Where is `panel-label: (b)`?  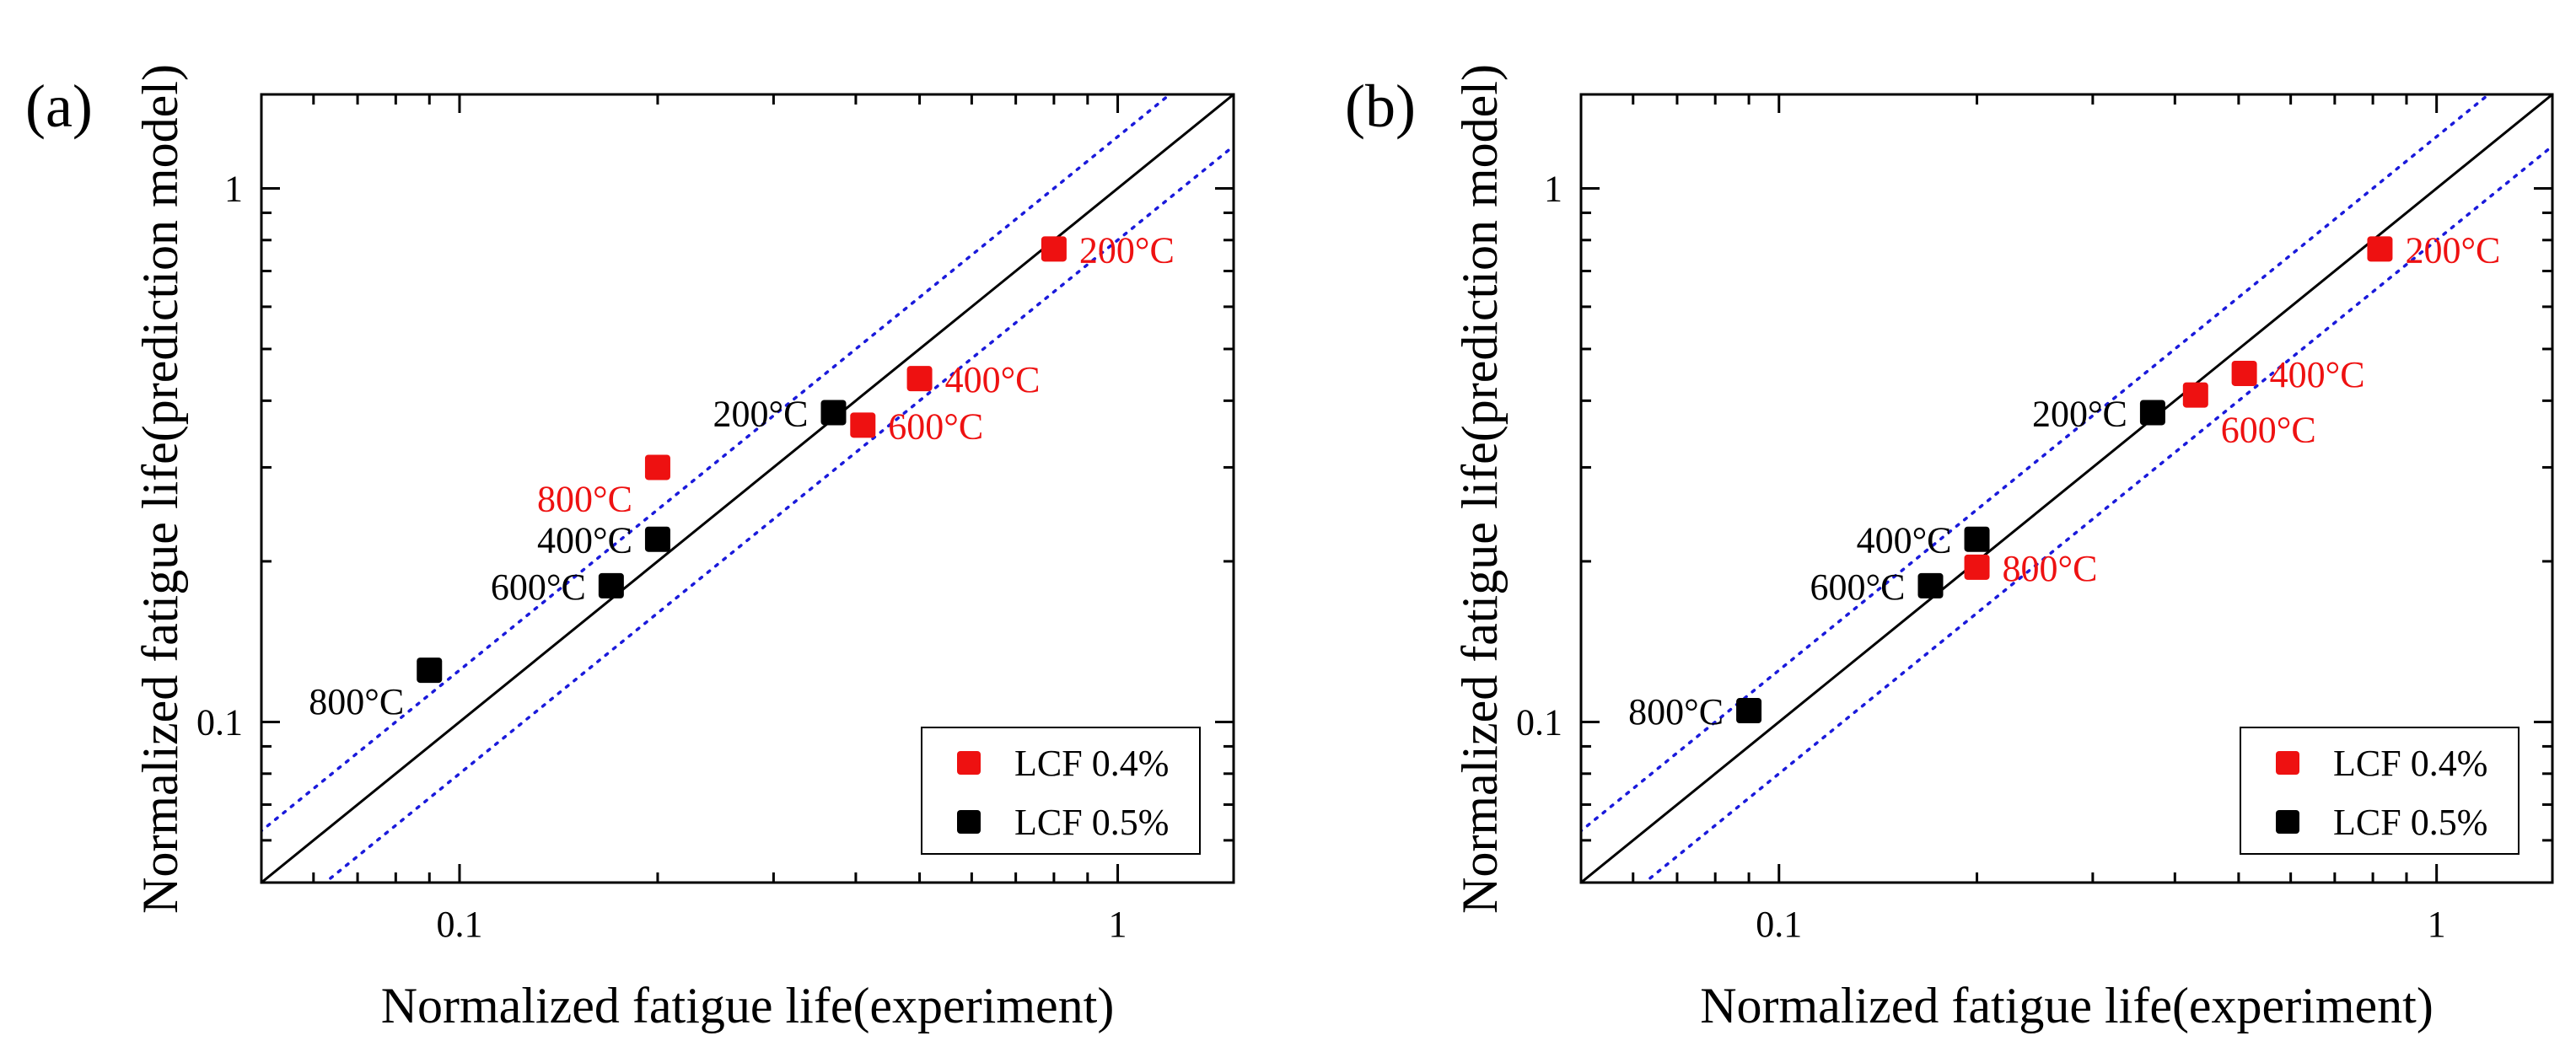
panel-label: (b) is located at coordinates (1380, 106).